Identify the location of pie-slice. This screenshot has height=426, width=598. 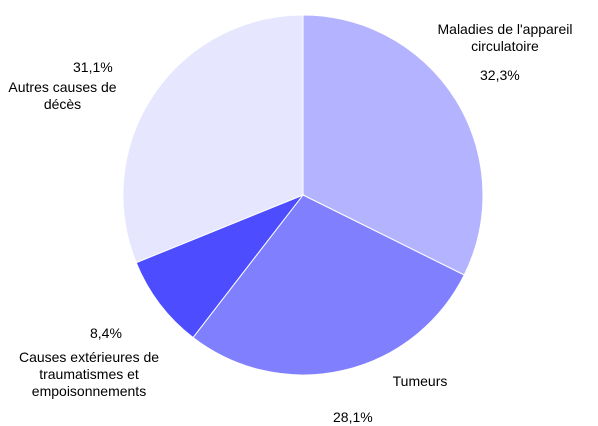
(220, 266).